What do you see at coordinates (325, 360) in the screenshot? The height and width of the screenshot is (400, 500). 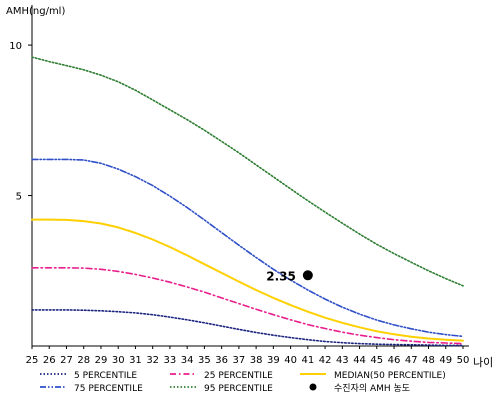 I see `x-tick-label: 42` at bounding box center [325, 360].